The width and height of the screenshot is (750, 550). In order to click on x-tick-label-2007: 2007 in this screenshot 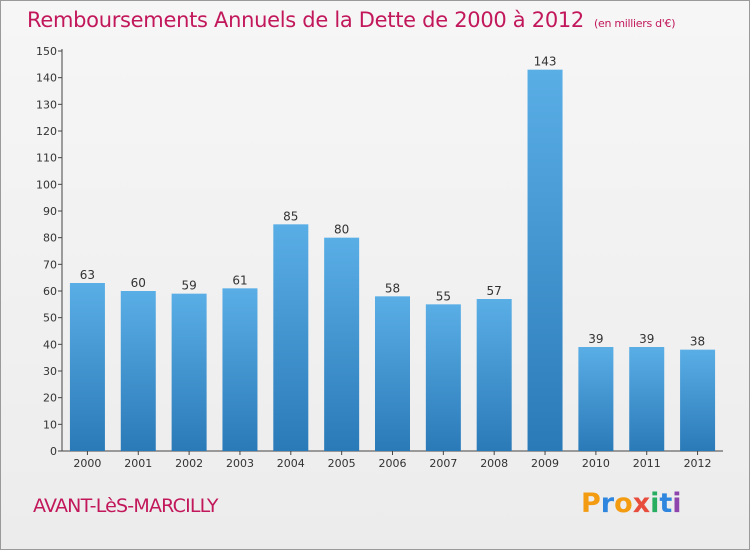, I will do `click(443, 463)`.